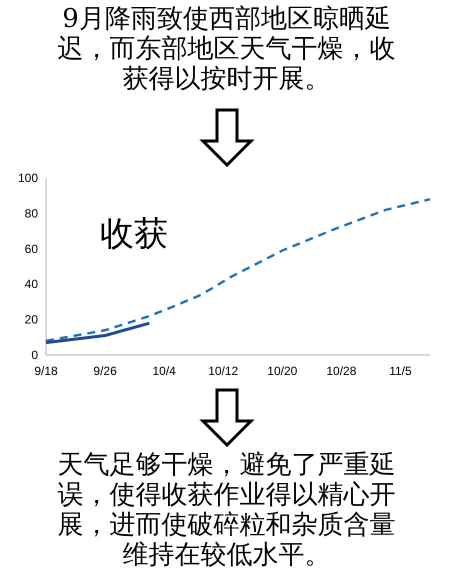 Image resolution: width=453 pixels, height=588 pixels. I want to click on x-tick-label: 10/28, so click(341, 371).